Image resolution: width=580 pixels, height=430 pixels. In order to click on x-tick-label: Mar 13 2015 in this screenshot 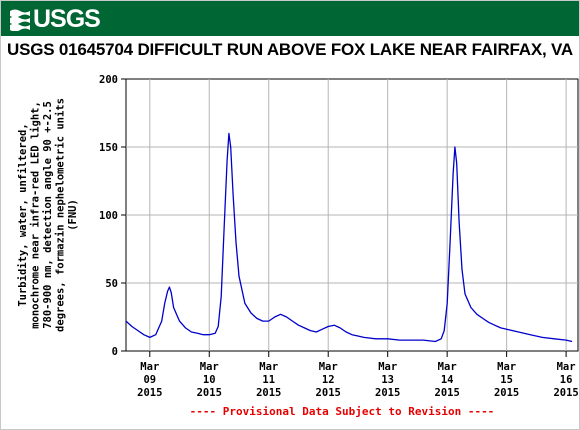, I will do `click(387, 380)`.